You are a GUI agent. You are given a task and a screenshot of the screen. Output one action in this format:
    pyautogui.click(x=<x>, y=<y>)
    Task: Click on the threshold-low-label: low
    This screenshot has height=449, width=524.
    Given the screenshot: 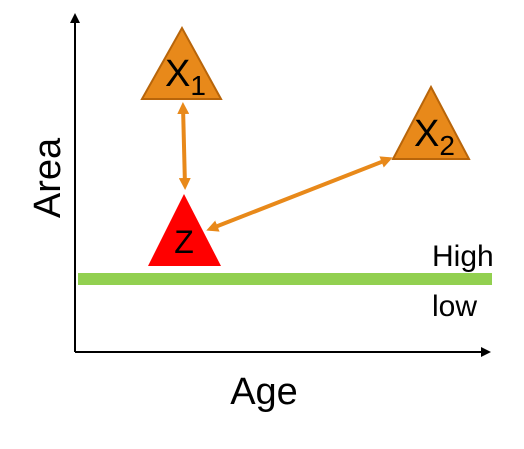 What is the action you would take?
    pyautogui.click(x=454, y=306)
    